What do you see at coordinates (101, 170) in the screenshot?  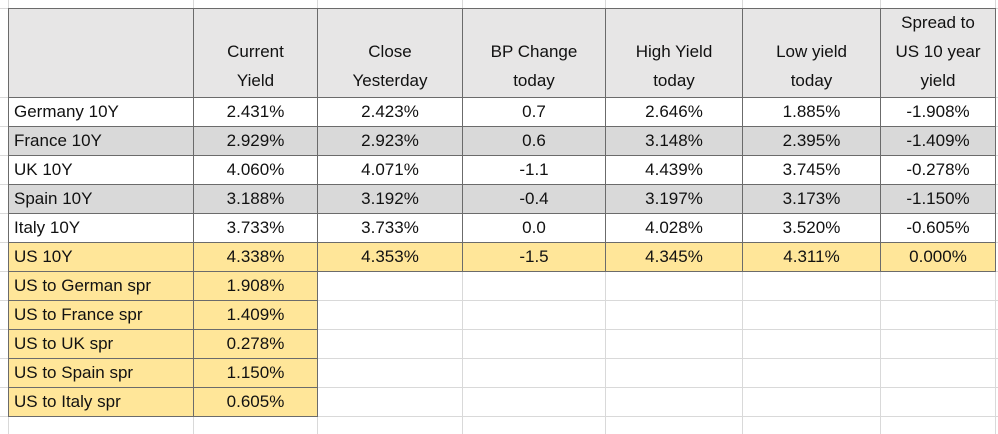 I see `row-label: UK 10Y` at bounding box center [101, 170].